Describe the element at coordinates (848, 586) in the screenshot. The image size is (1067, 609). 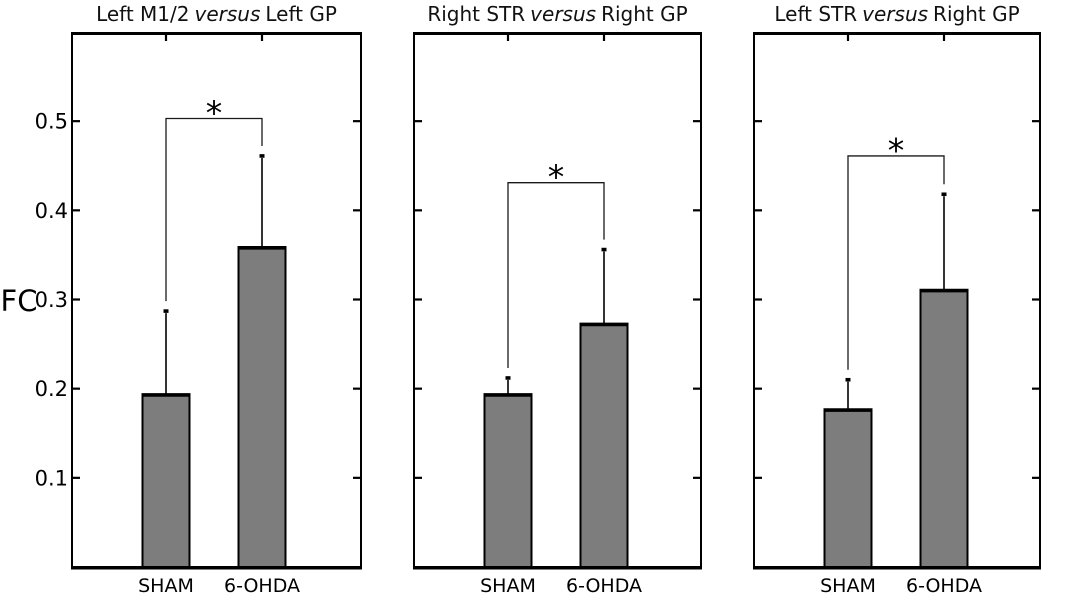
I see `panel-3-category-label-1: SHAM` at that location.